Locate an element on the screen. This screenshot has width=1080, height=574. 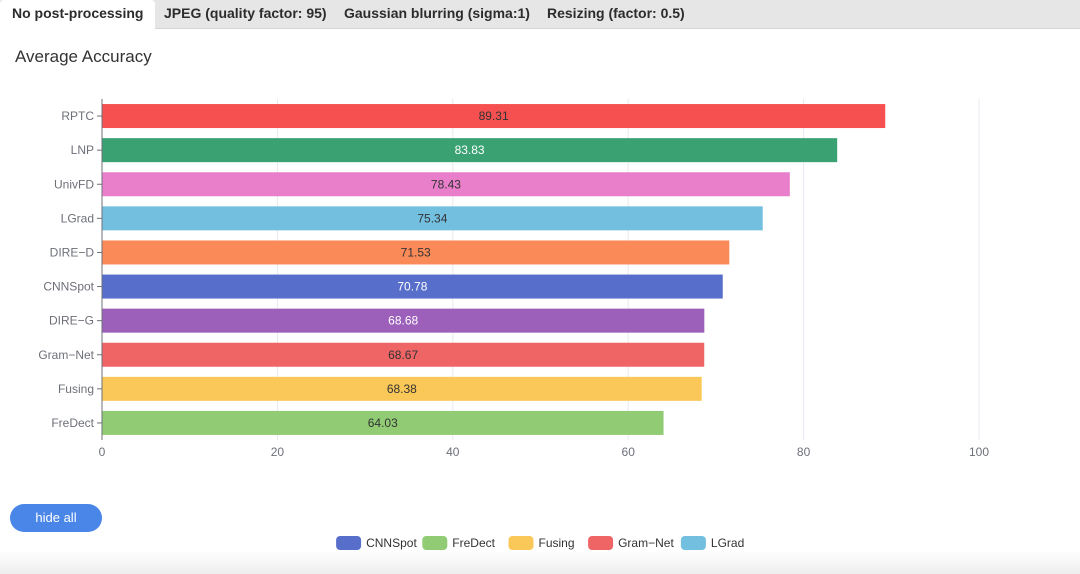
chart-title: Average Accuracy is located at coordinates (83, 56).